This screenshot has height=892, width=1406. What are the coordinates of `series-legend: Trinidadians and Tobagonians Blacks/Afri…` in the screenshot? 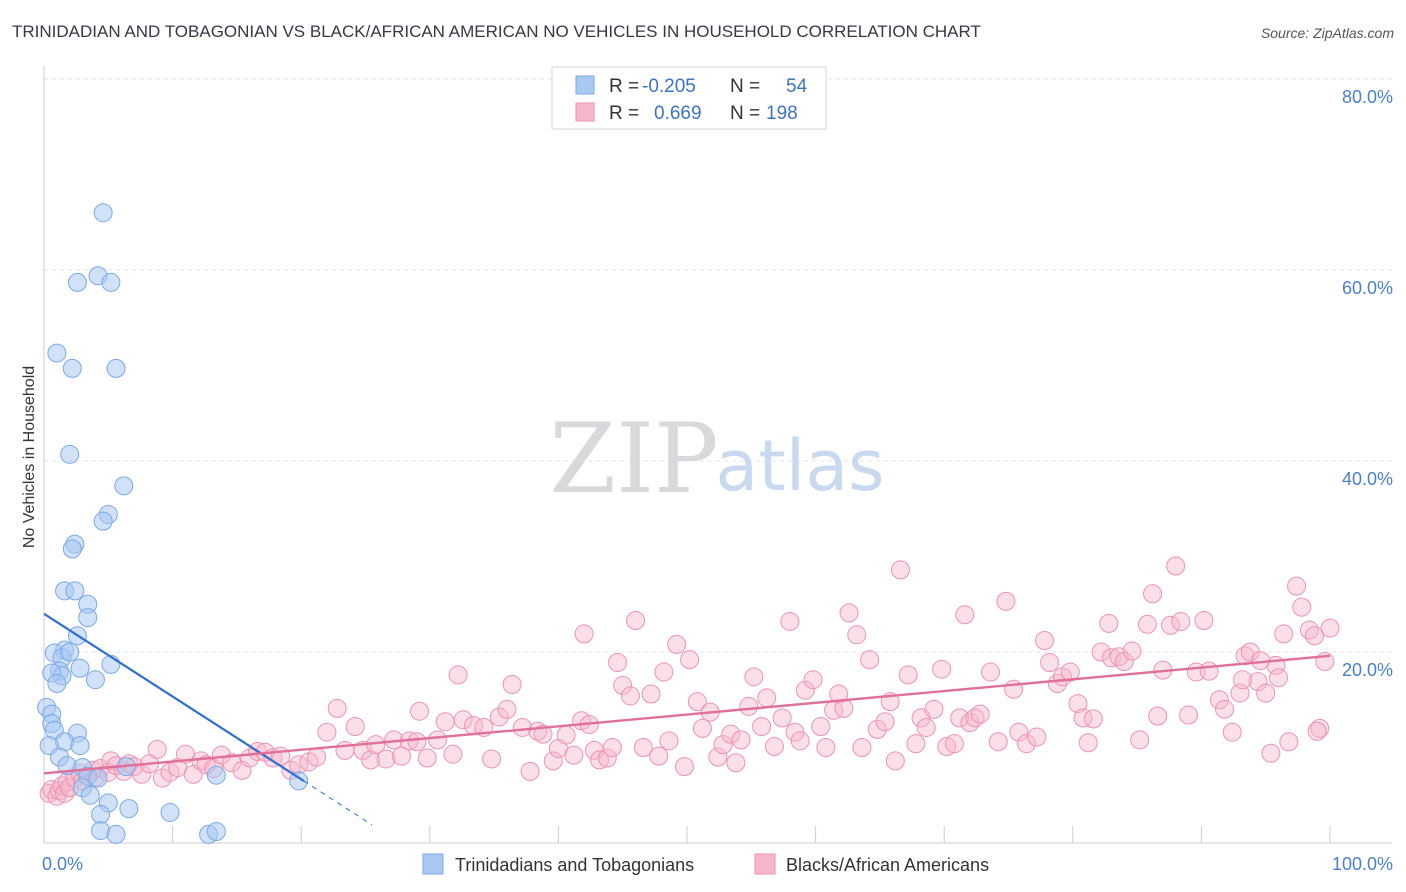 It's located at (705, 864).